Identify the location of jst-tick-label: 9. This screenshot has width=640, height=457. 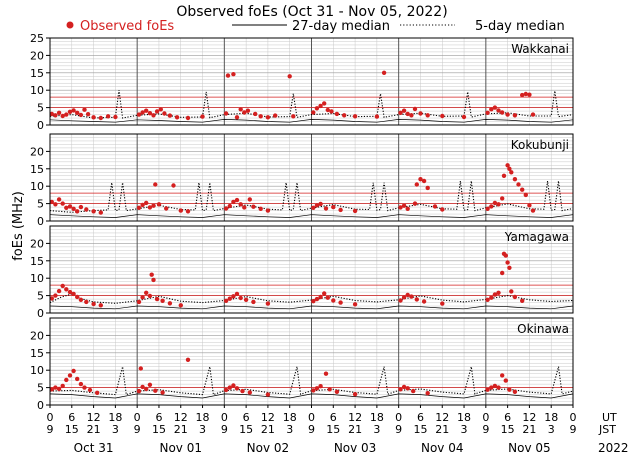
(311, 429).